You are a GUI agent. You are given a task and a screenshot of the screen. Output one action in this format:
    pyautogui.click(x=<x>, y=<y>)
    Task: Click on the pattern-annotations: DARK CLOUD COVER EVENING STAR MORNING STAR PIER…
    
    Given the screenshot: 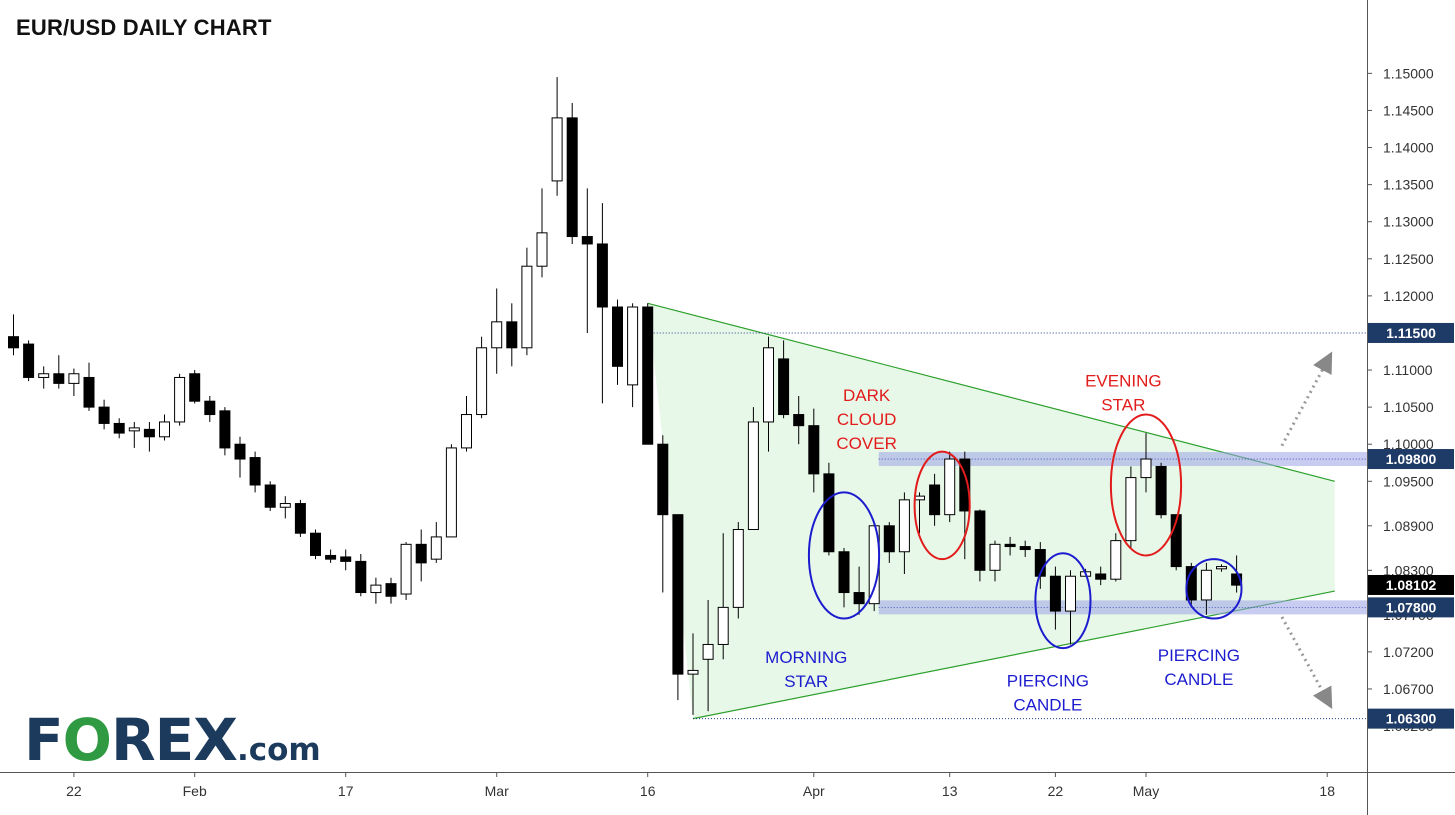 What is the action you would take?
    pyautogui.click(x=1004, y=543)
    